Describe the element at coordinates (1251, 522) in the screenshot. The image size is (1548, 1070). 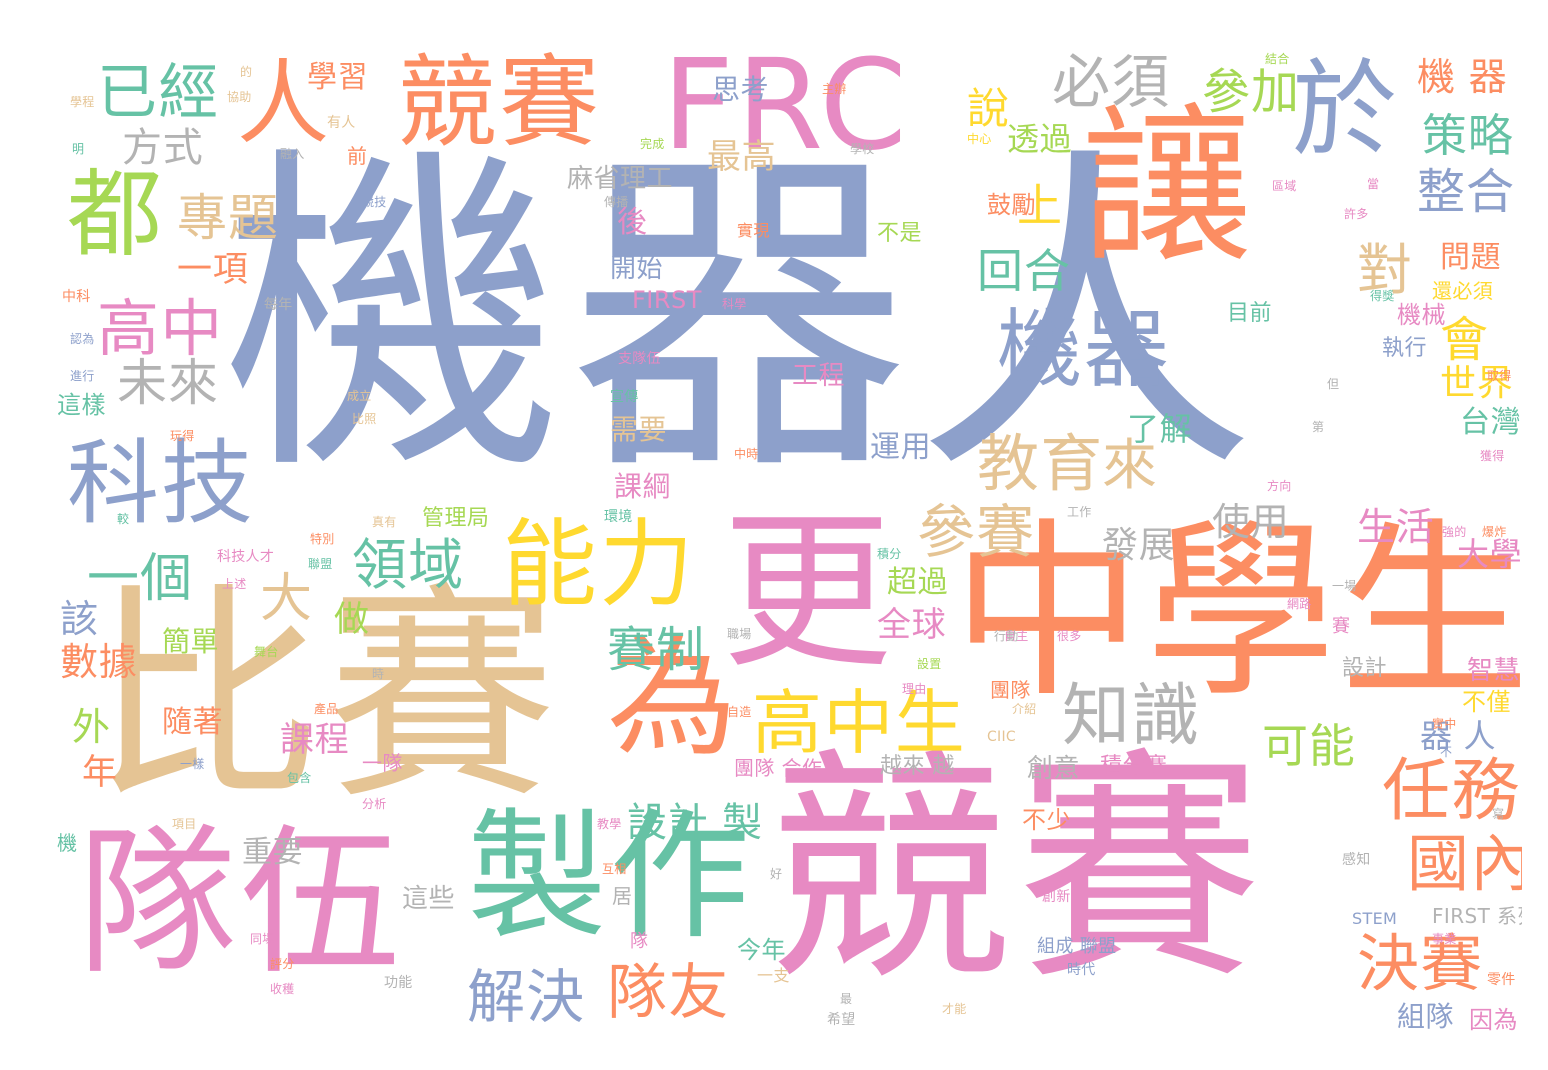
I see `word: 使用` at that location.